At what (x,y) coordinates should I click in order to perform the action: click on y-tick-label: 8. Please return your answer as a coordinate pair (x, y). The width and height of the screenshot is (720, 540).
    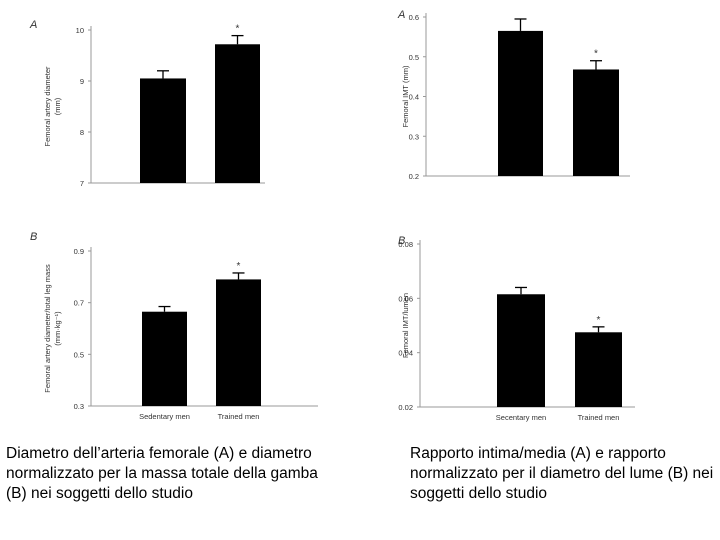
    Looking at the image, I should click on (82, 132).